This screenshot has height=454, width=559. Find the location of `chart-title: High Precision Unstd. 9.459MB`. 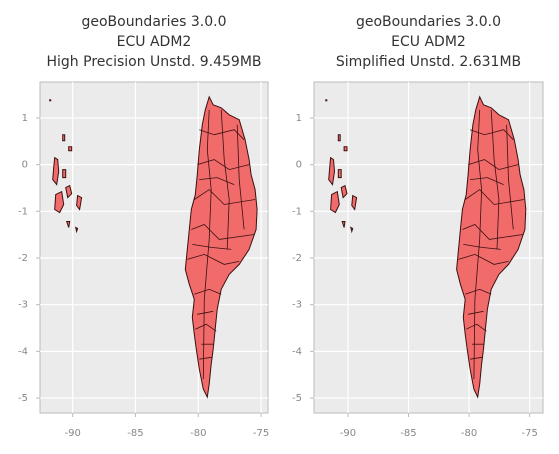

chart-title: High Precision Unstd. 9.459MB is located at coordinates (154, 62).